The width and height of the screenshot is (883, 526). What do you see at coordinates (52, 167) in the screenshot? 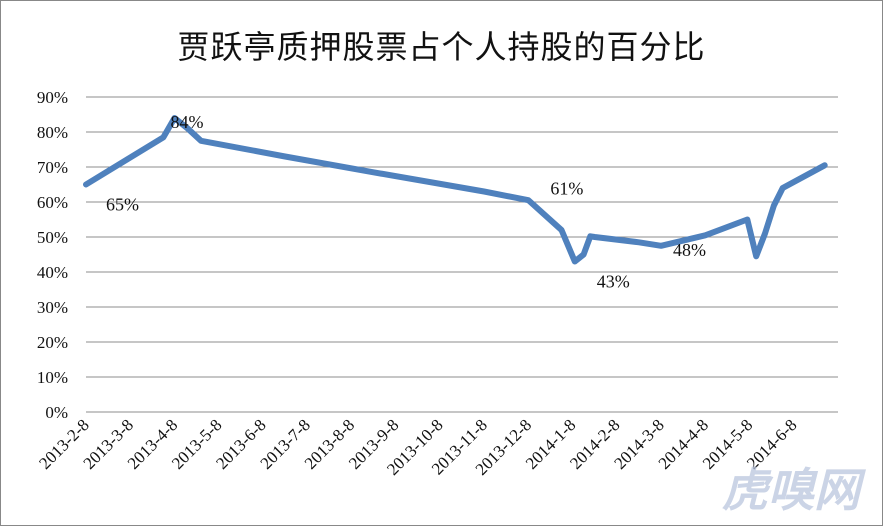
I see `y-tick-label: 70%` at bounding box center [52, 167].